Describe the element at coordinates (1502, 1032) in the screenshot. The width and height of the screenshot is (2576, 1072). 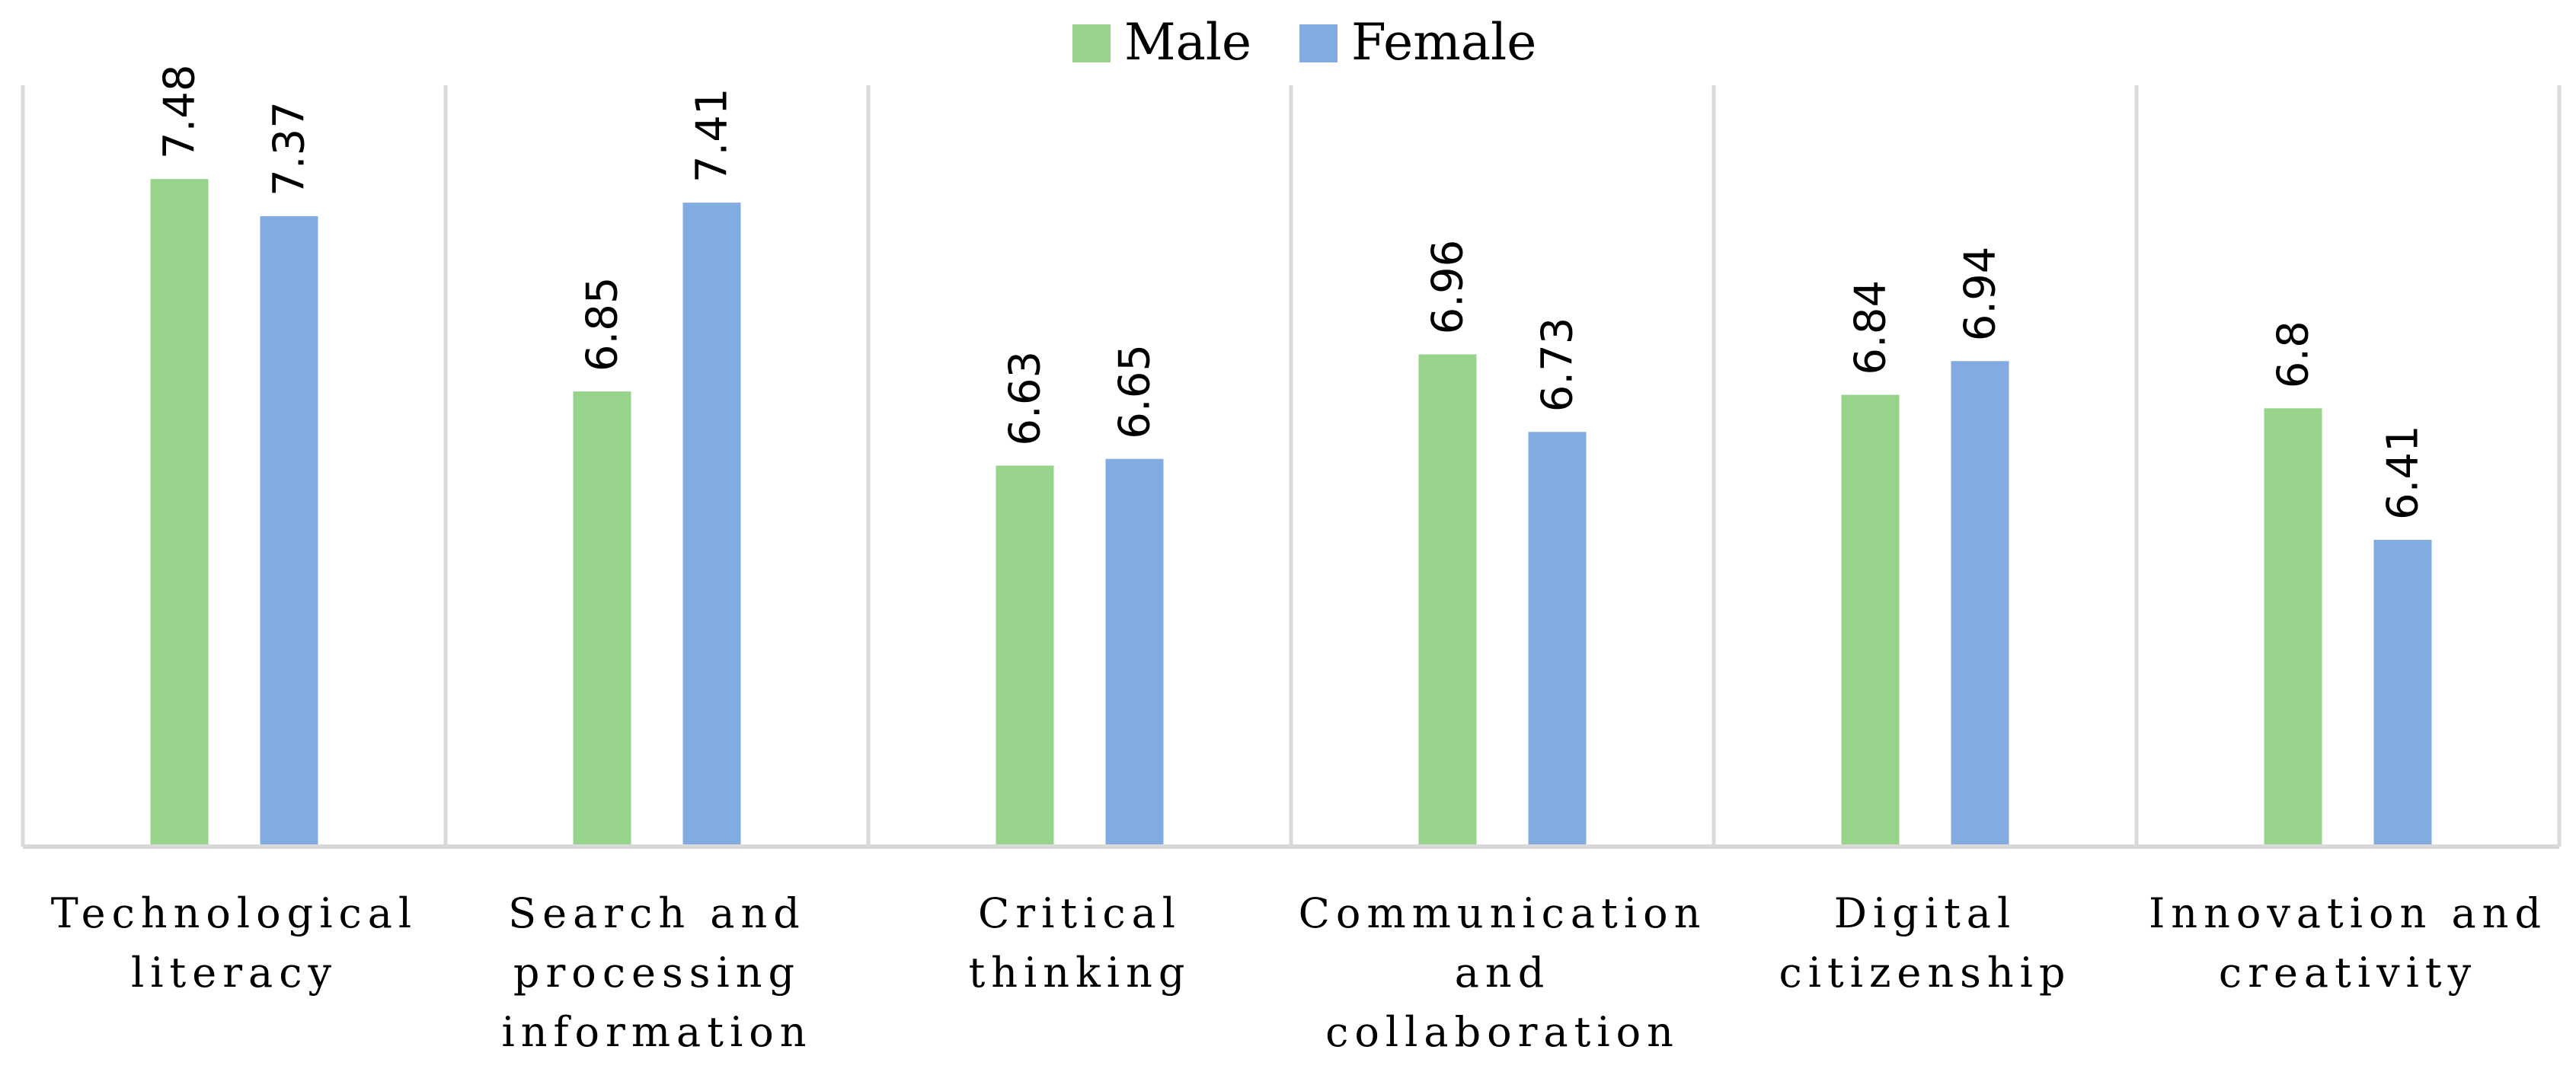
I see `category-tick-label: collaboration` at that location.